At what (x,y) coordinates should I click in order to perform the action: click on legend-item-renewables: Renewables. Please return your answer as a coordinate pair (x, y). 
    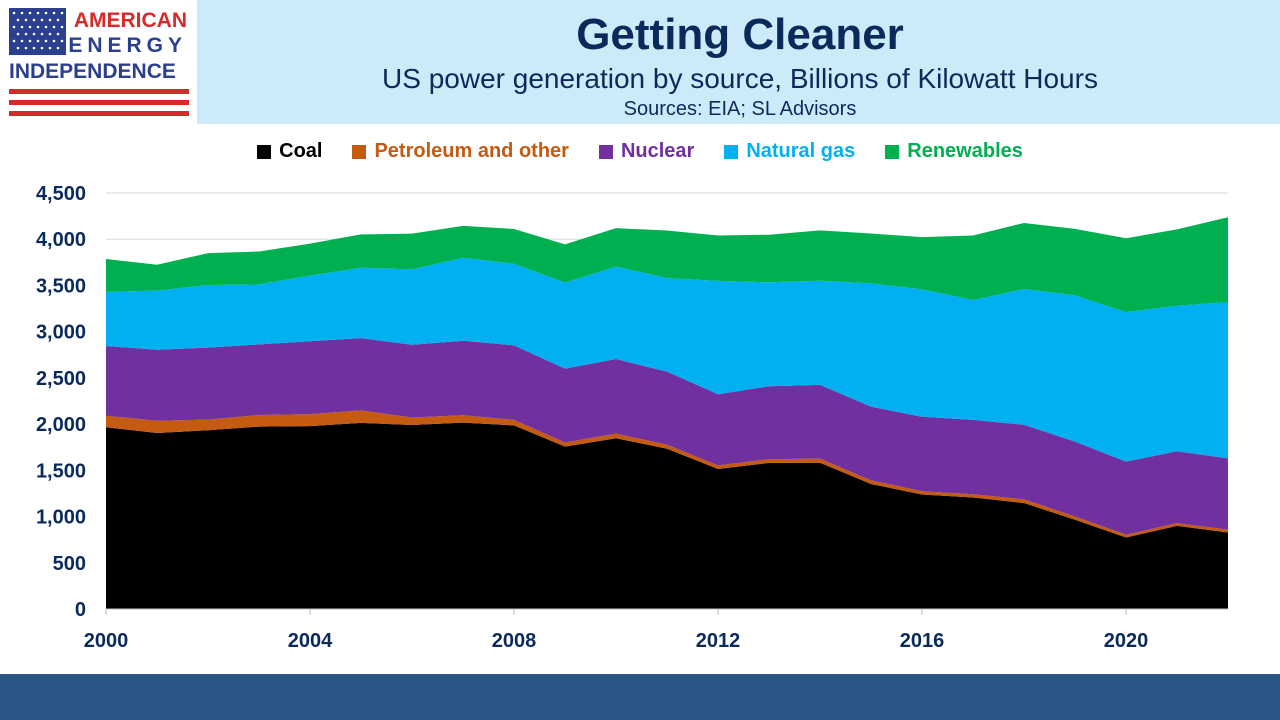
    Looking at the image, I should click on (954, 151).